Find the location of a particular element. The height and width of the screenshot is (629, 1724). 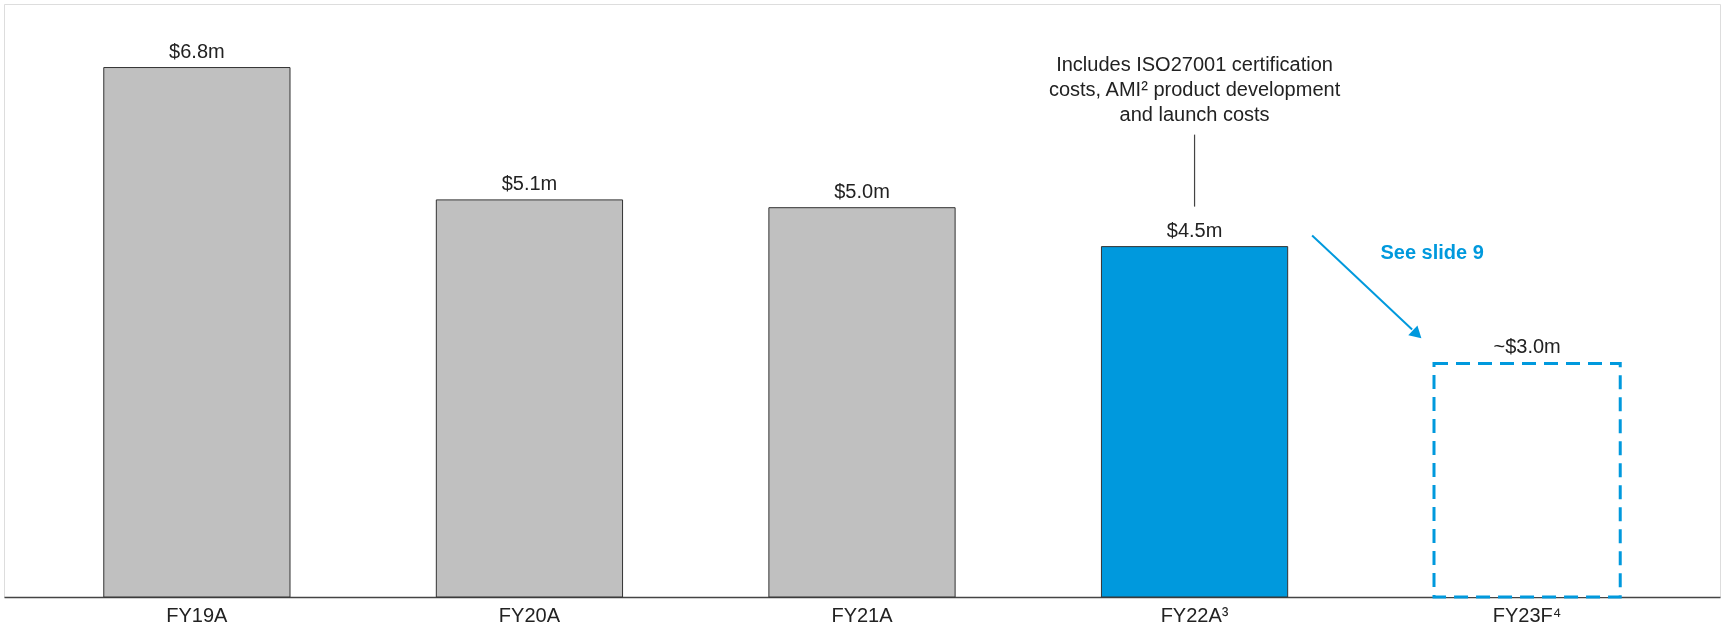

data-label: $6.8m is located at coordinates (197, 50).